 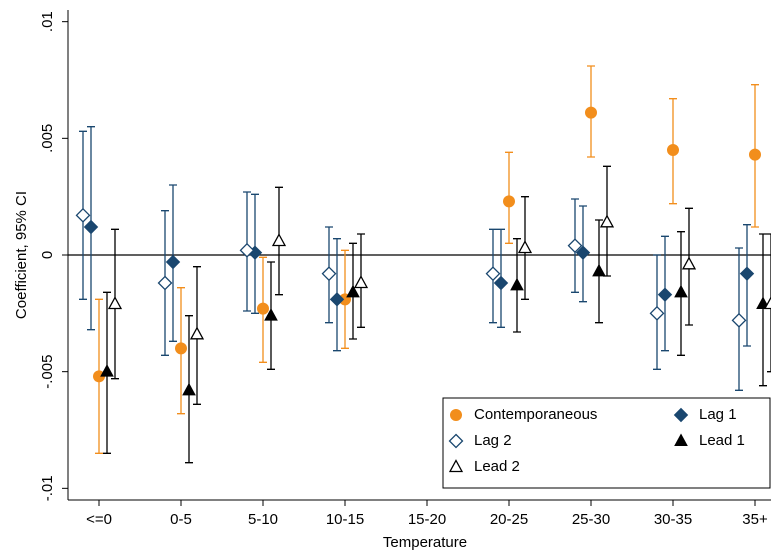 What do you see at coordinates (673, 519) in the screenshot?
I see `x-tick-label: 30-35` at bounding box center [673, 519].